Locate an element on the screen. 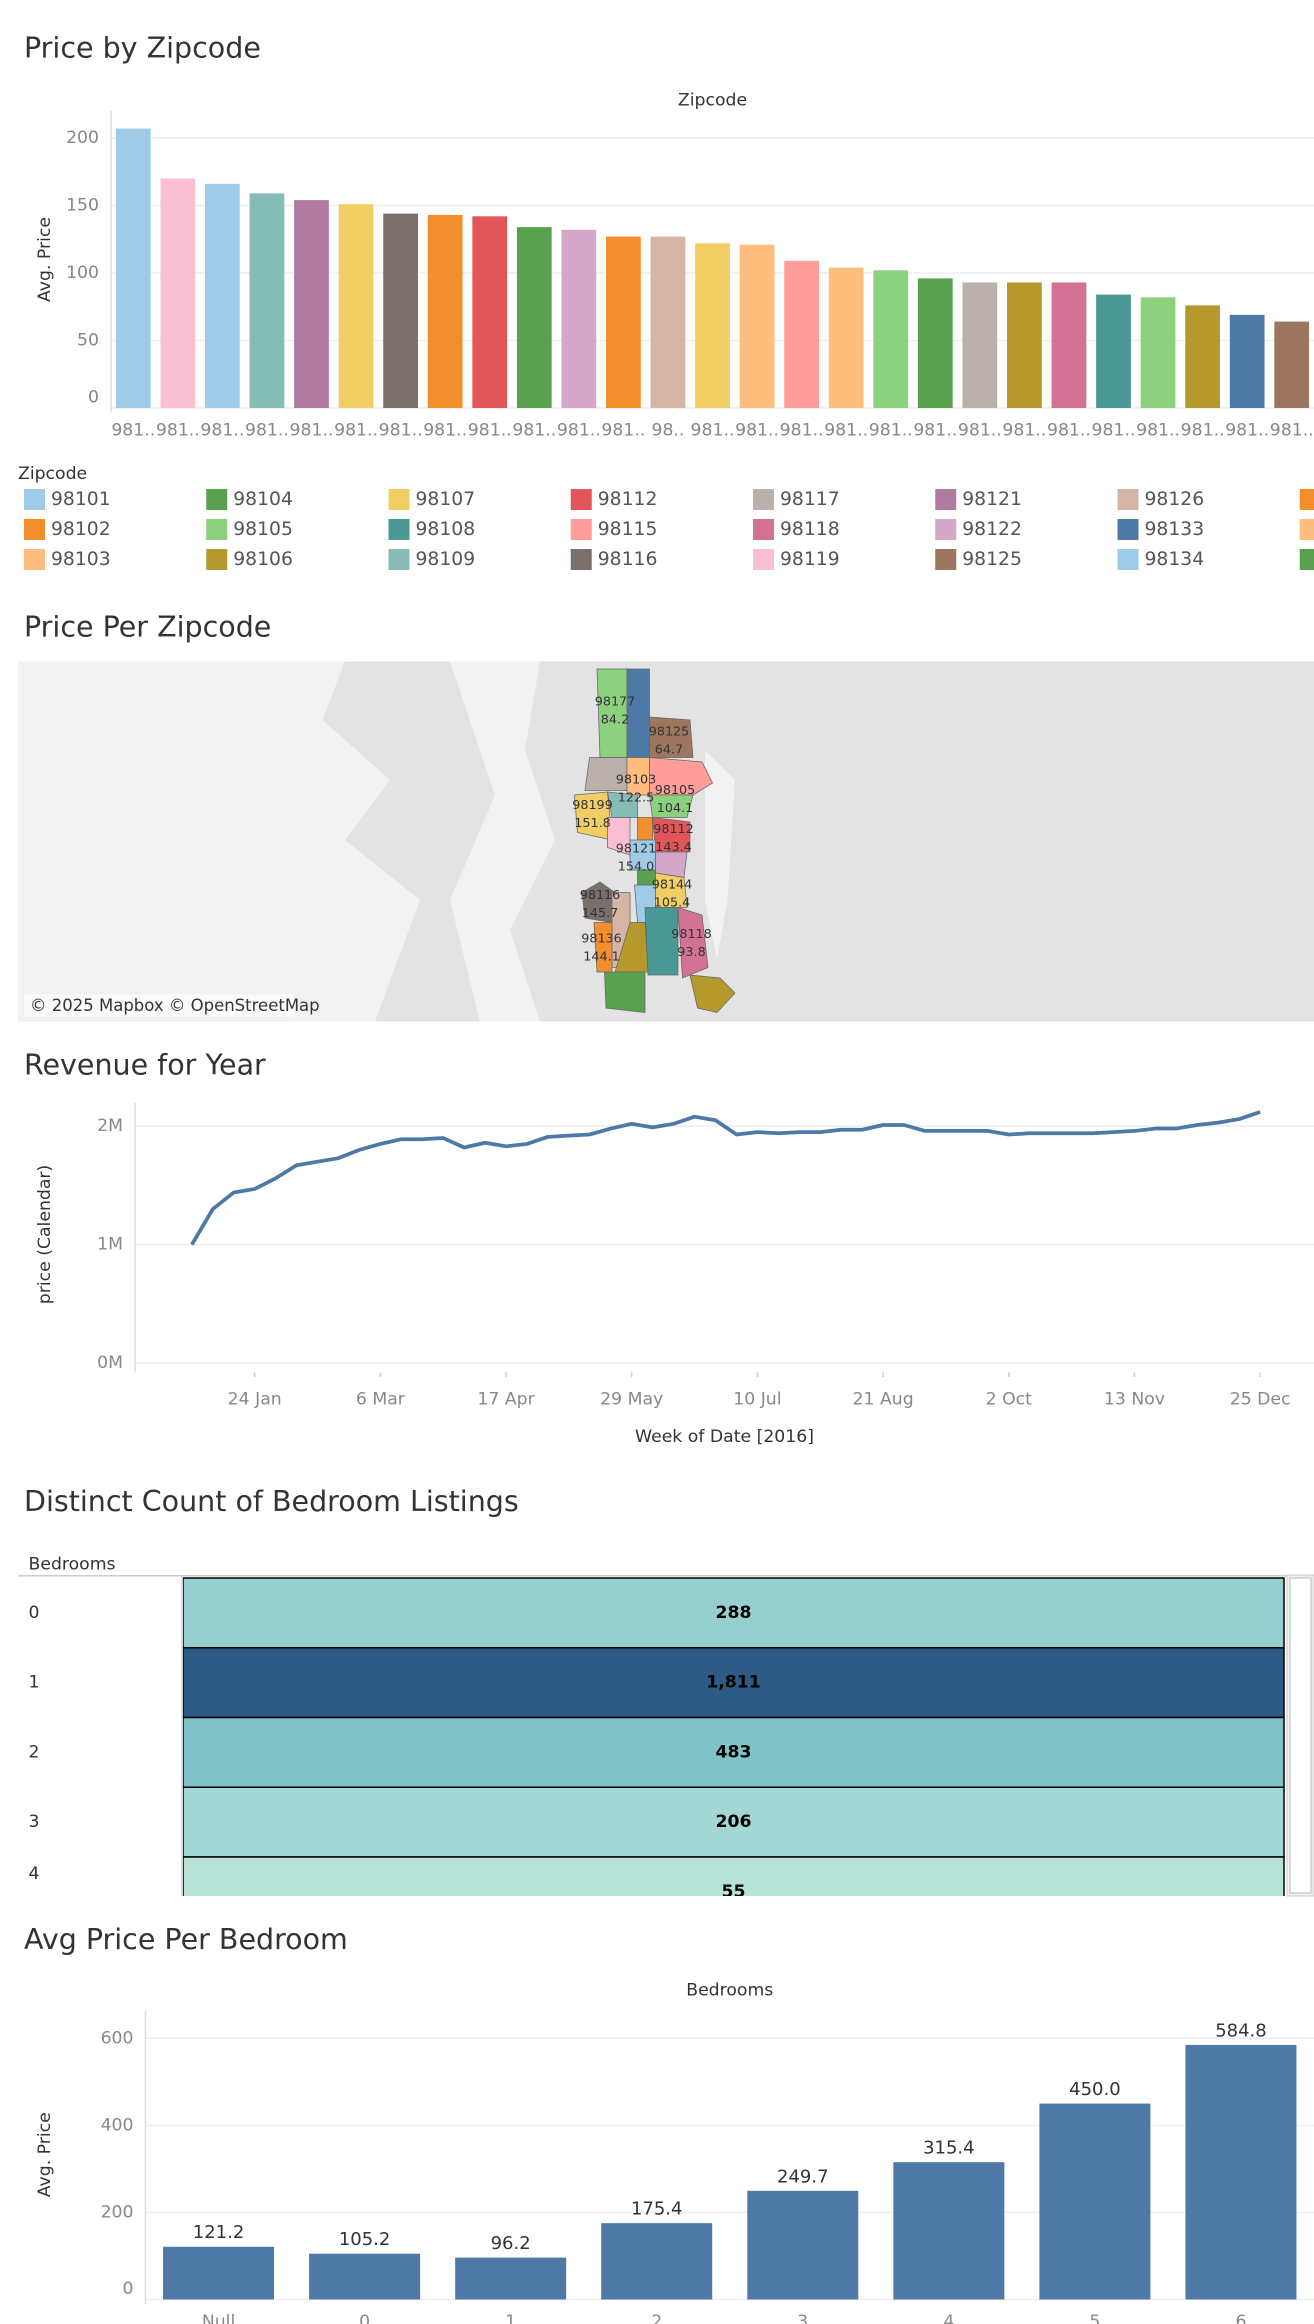 The image size is (1314, 2324). region-name: 98177 is located at coordinates (615, 702).